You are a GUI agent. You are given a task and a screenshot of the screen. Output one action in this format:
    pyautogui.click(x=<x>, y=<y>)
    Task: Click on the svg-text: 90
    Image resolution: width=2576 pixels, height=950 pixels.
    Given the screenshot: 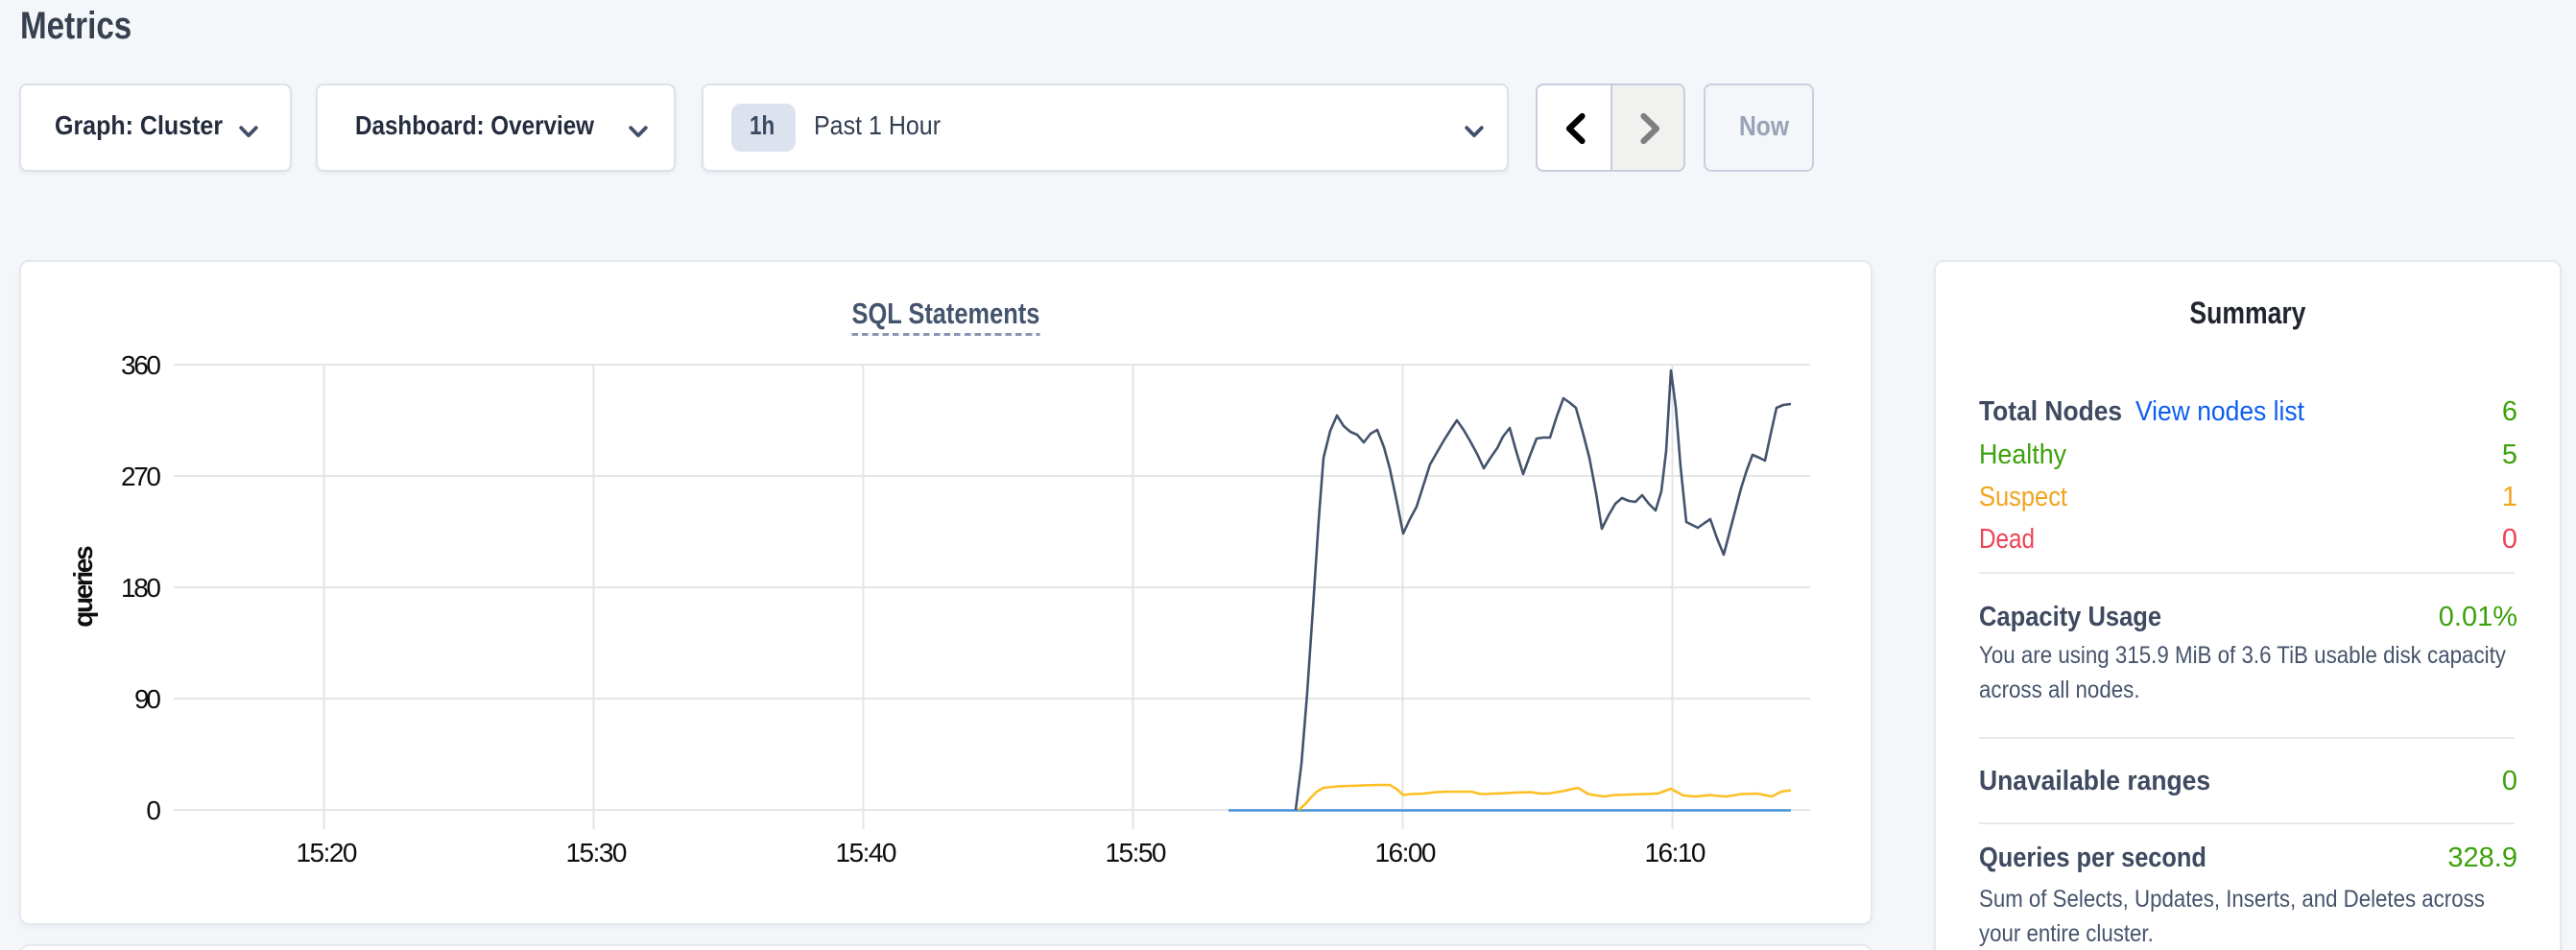 What is the action you would take?
    pyautogui.click(x=147, y=699)
    